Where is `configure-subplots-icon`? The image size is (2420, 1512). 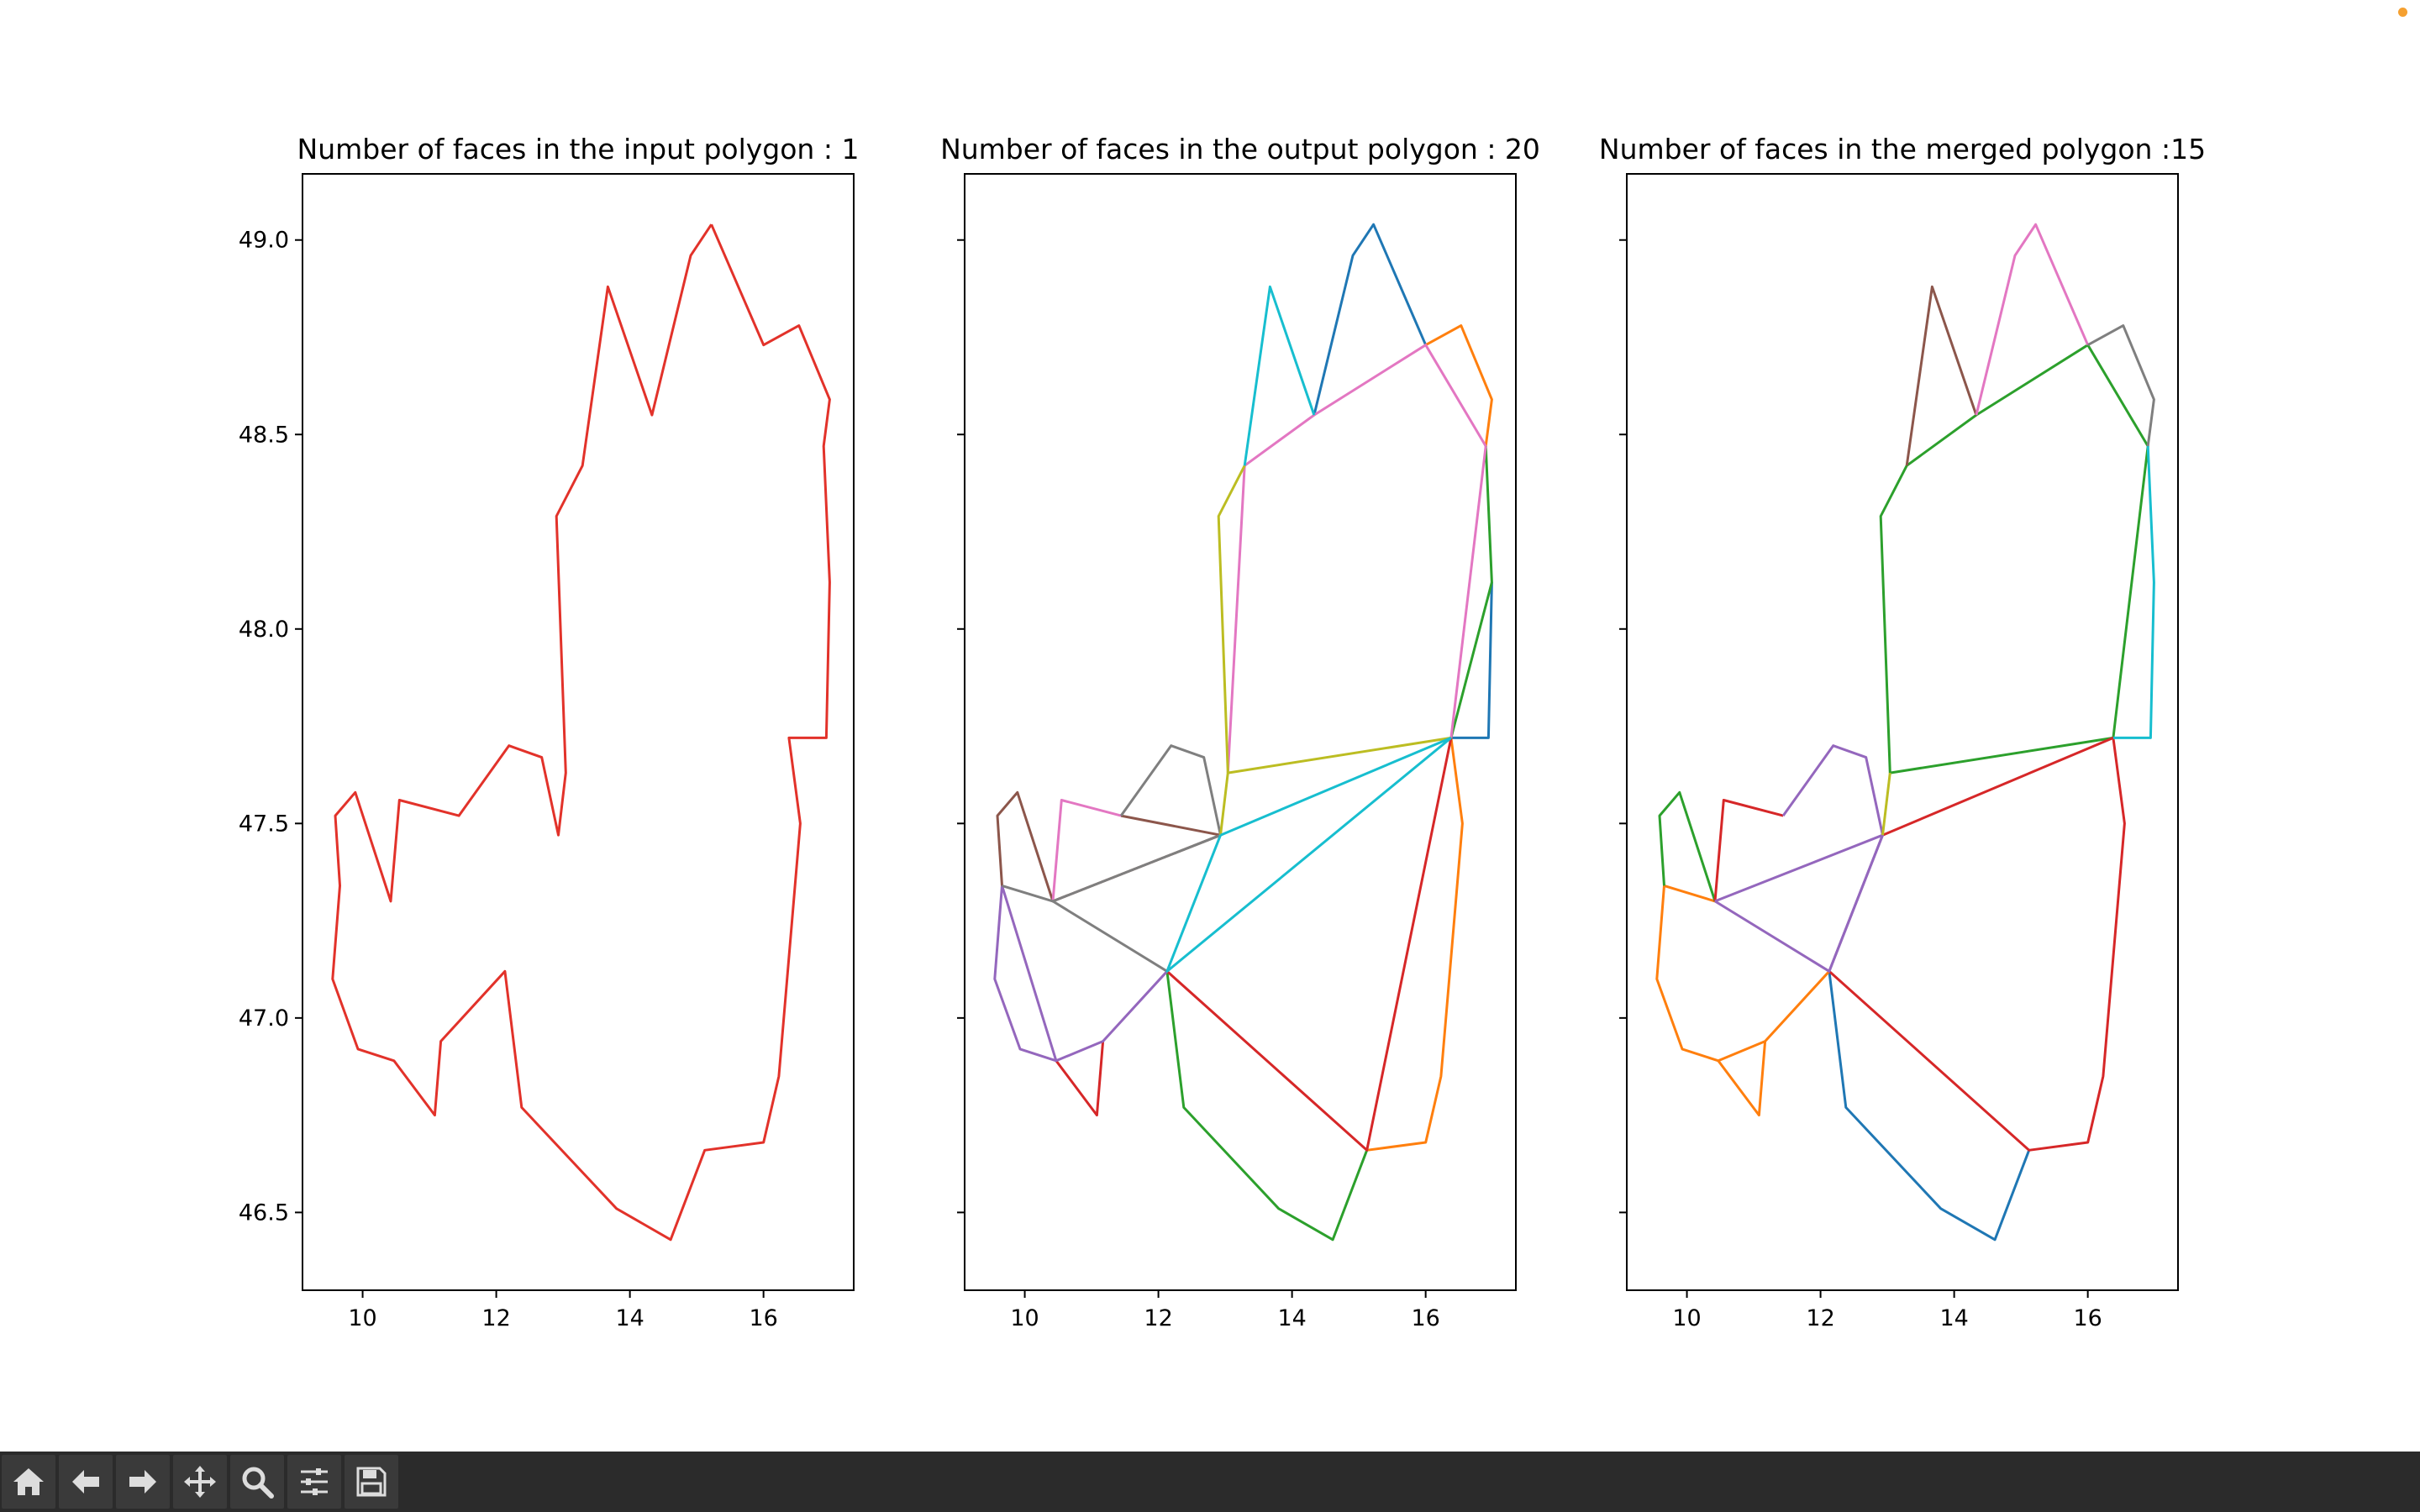
configure-subplots-icon is located at coordinates (314, 1481).